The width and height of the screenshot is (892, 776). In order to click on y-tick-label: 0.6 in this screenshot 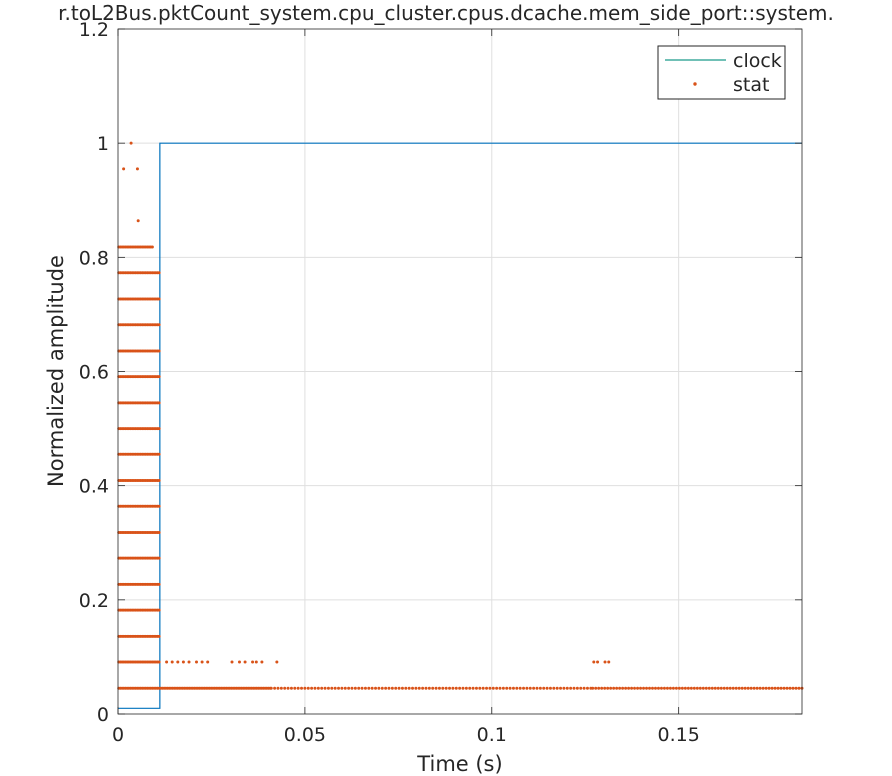, I will do `click(94, 373)`.